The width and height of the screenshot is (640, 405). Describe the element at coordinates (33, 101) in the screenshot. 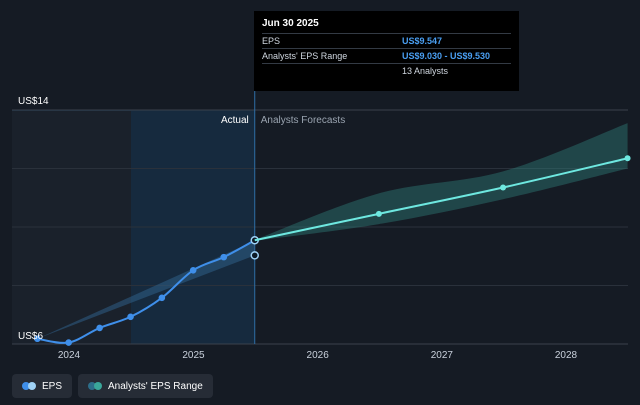

I see `y-axis-max-label: US$14` at that location.